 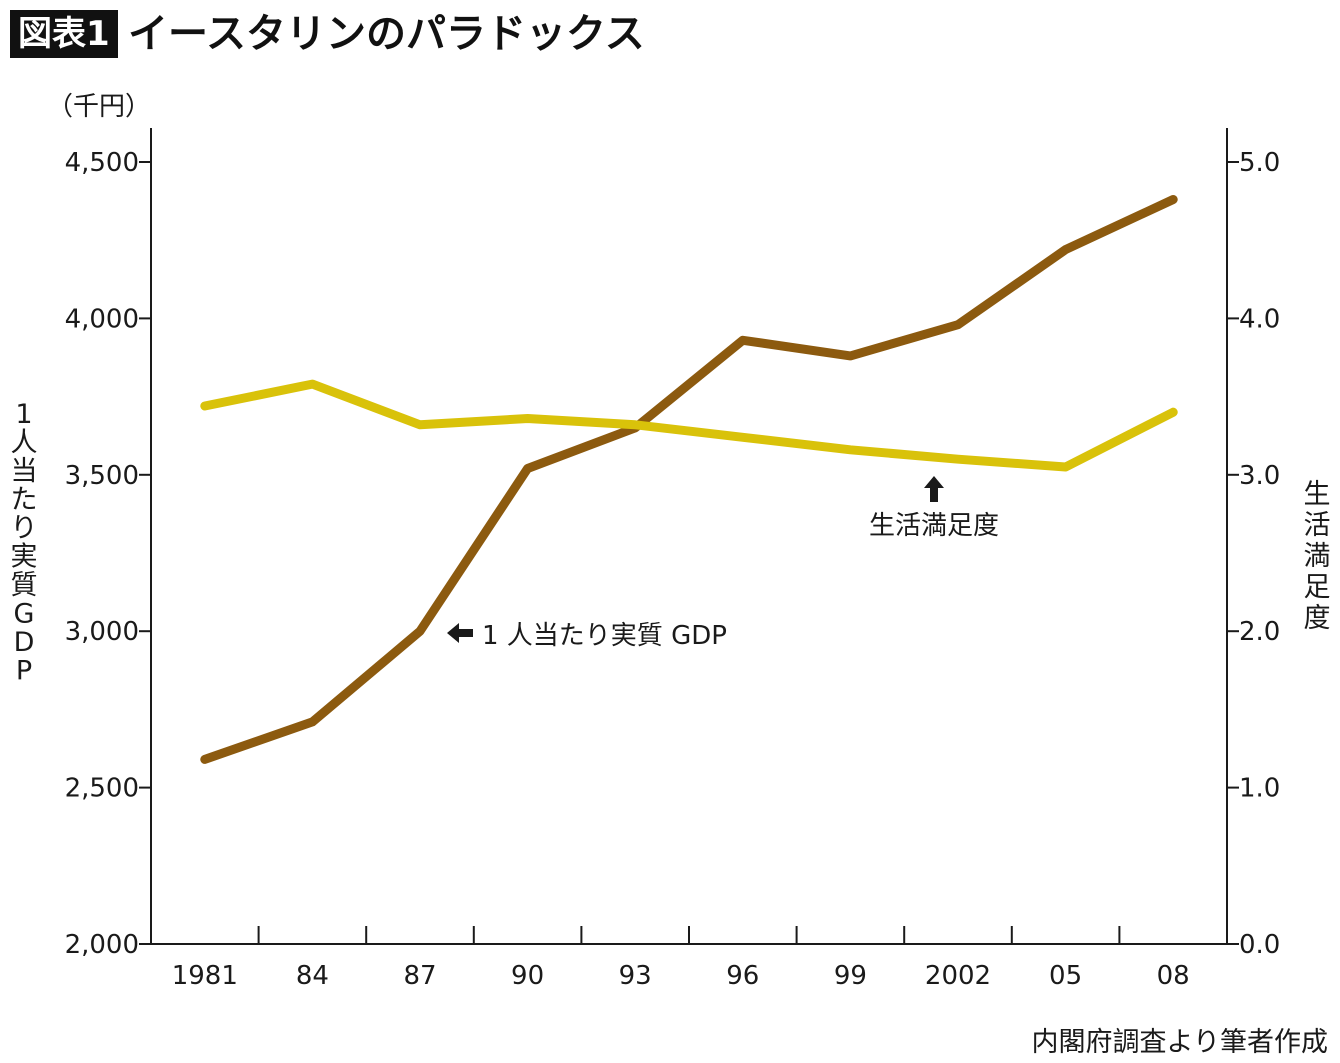 What do you see at coordinates (460, 633) in the screenshot?
I see `left-arrow-icon` at bounding box center [460, 633].